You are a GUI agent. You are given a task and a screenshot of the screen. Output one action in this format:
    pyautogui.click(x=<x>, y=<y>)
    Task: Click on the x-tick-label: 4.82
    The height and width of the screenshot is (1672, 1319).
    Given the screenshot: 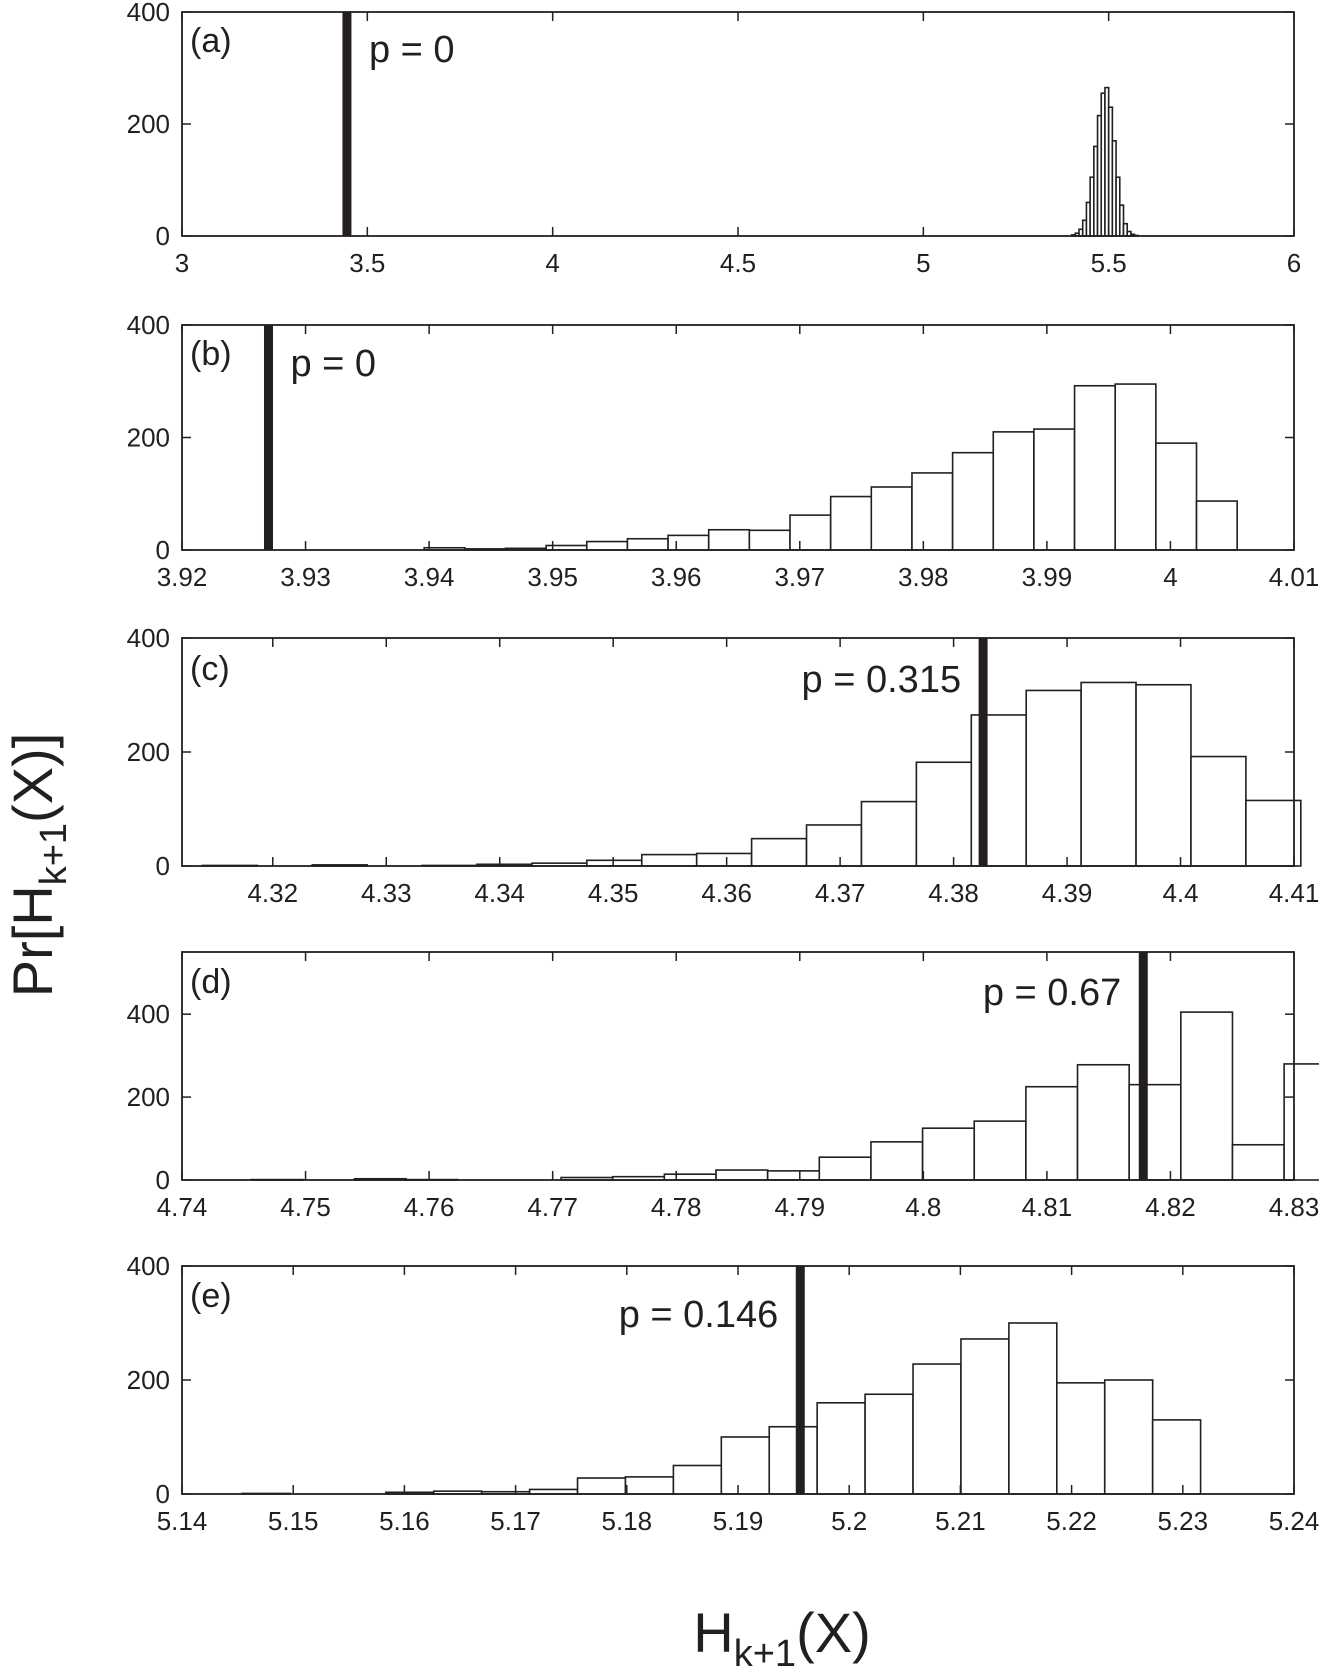 What is the action you would take?
    pyautogui.click(x=1170, y=1207)
    